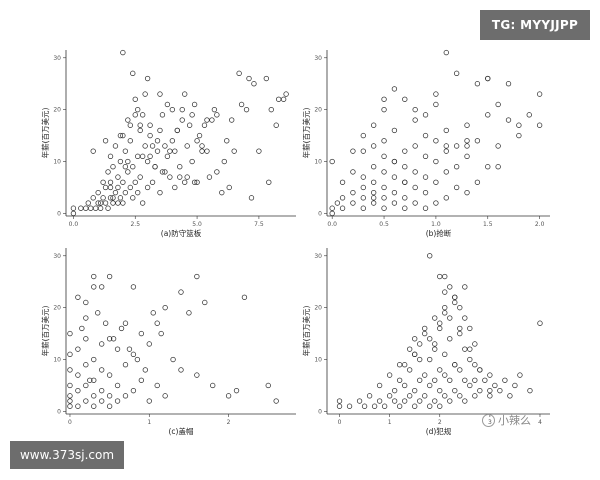  I want to click on x-tick-label: 2.5, so click(135, 224).